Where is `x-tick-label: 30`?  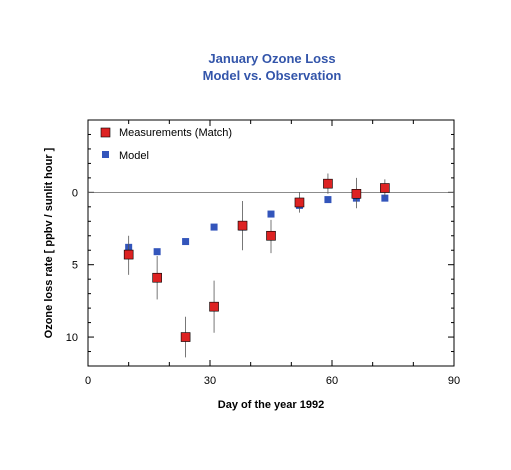
x-tick-label: 30 is located at coordinates (210, 381).